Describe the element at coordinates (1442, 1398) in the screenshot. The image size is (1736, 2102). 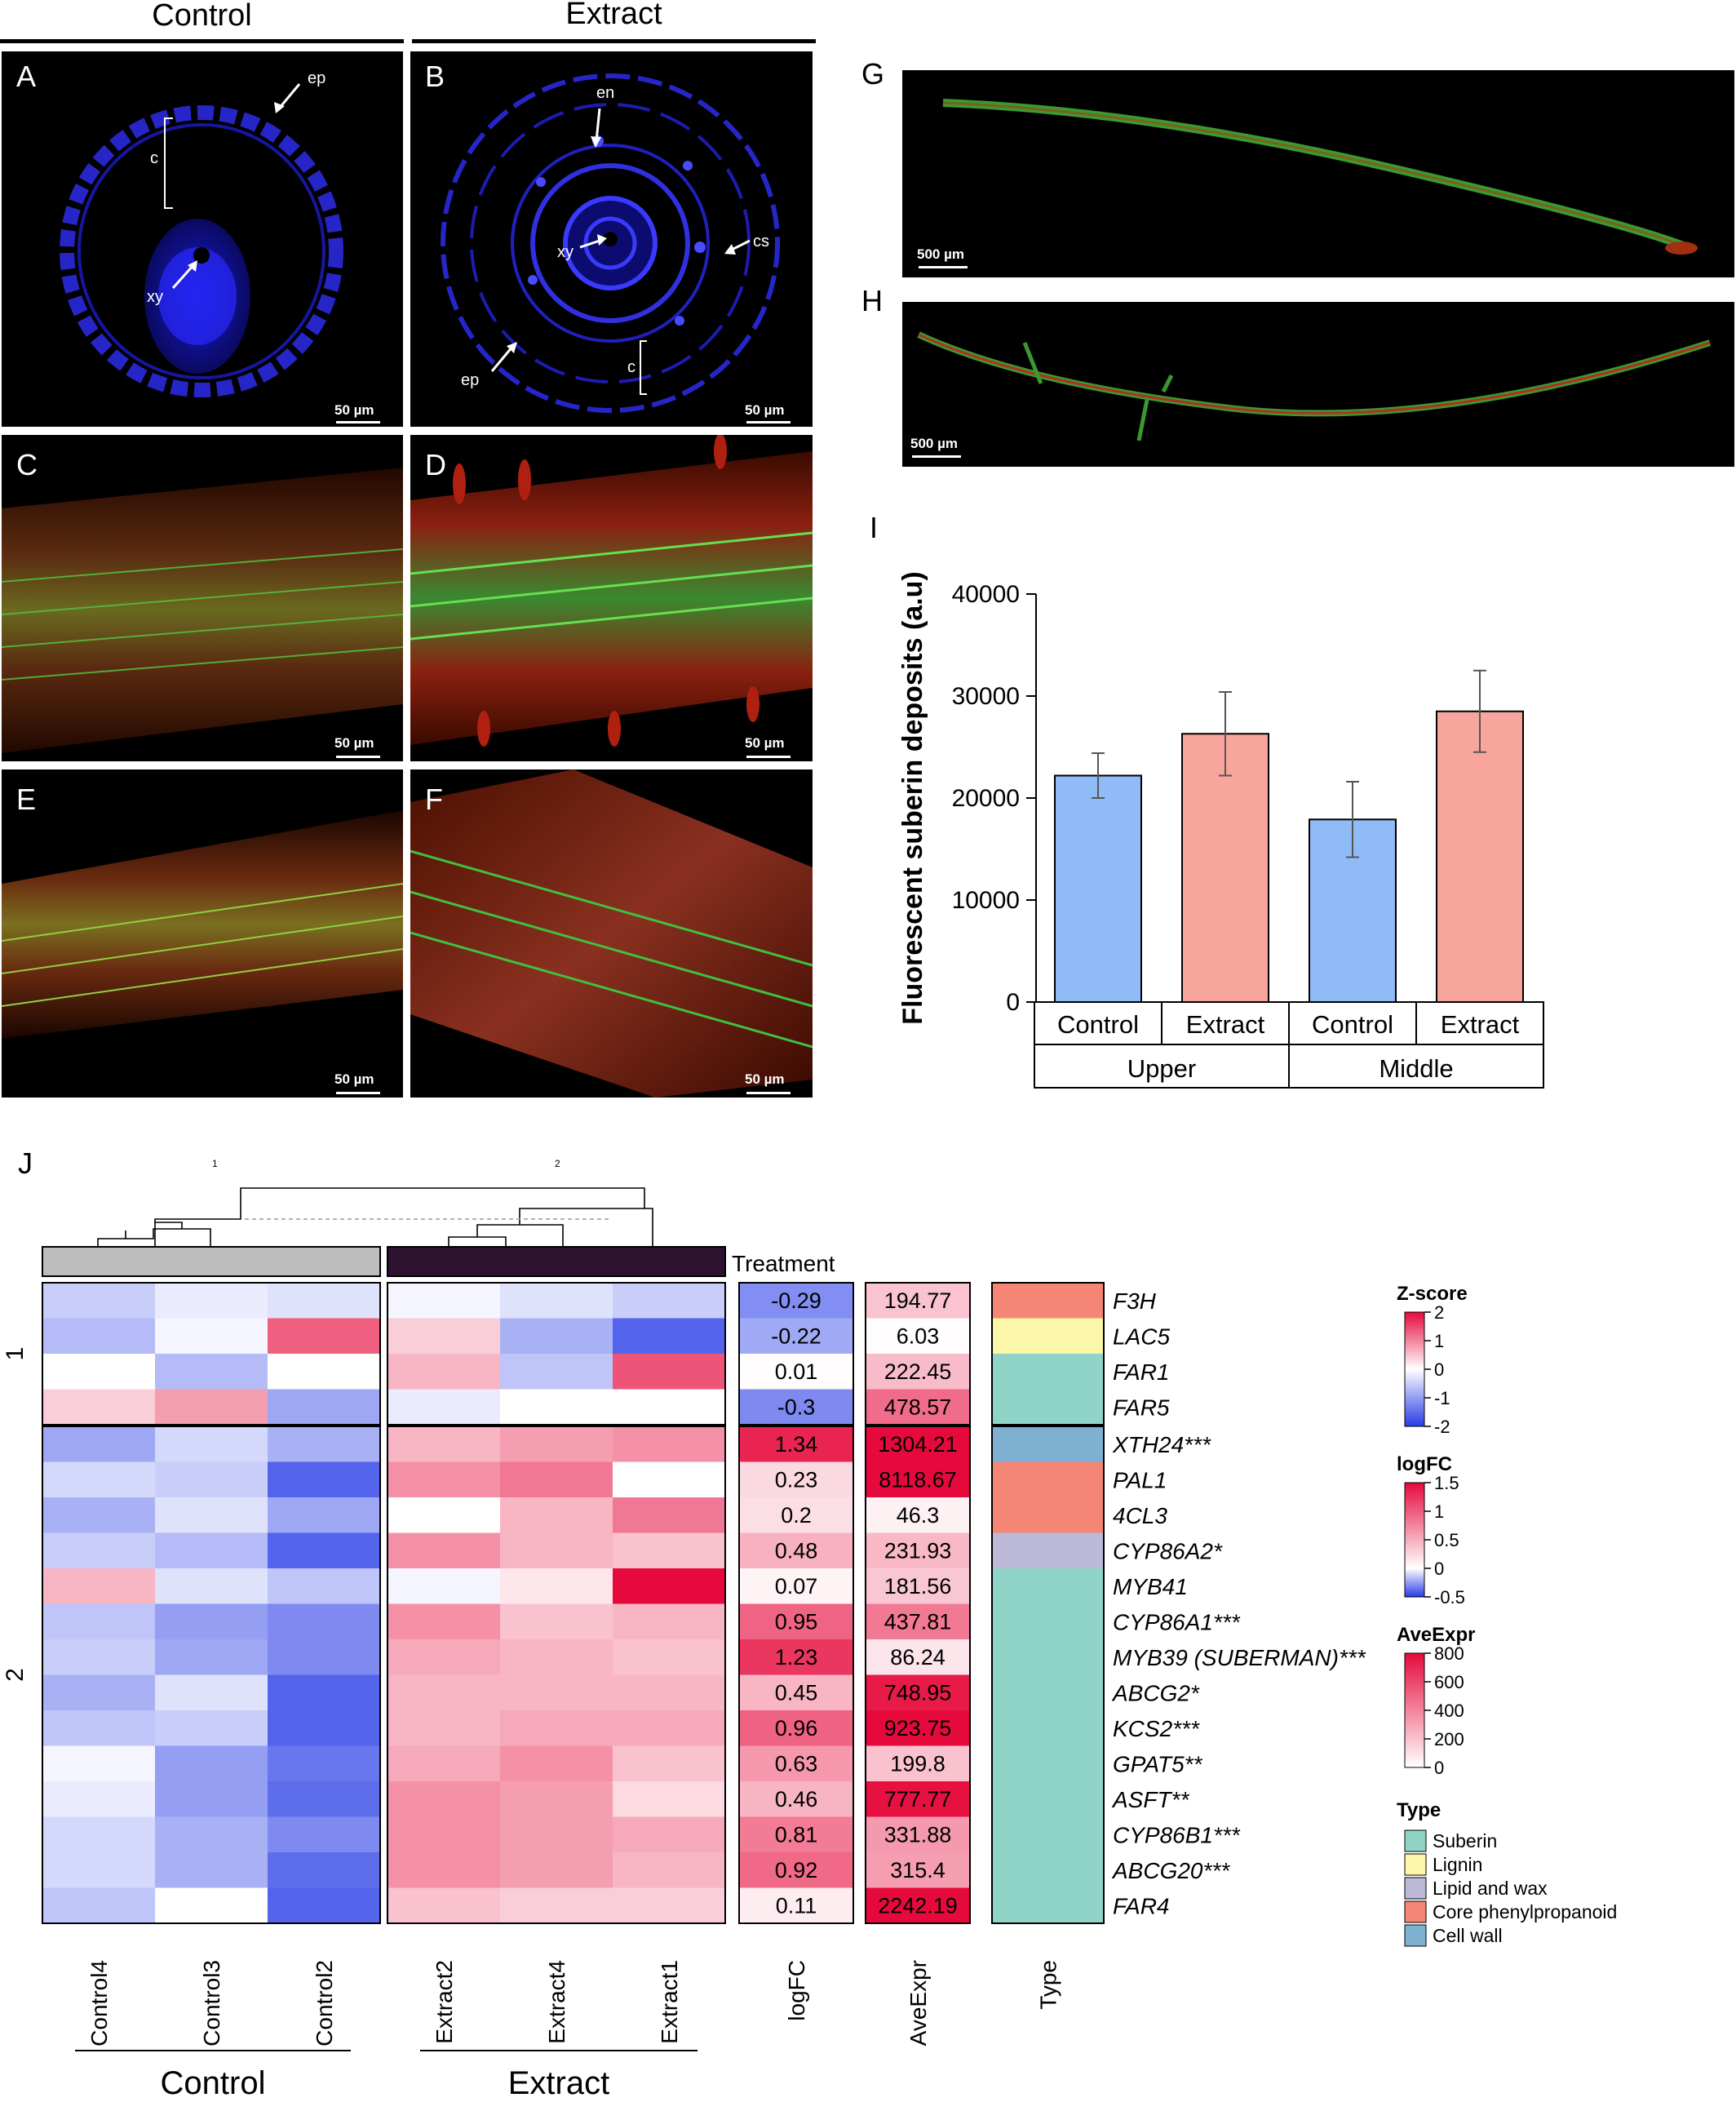
I see `zscore-legend-tick-label: -1` at that location.